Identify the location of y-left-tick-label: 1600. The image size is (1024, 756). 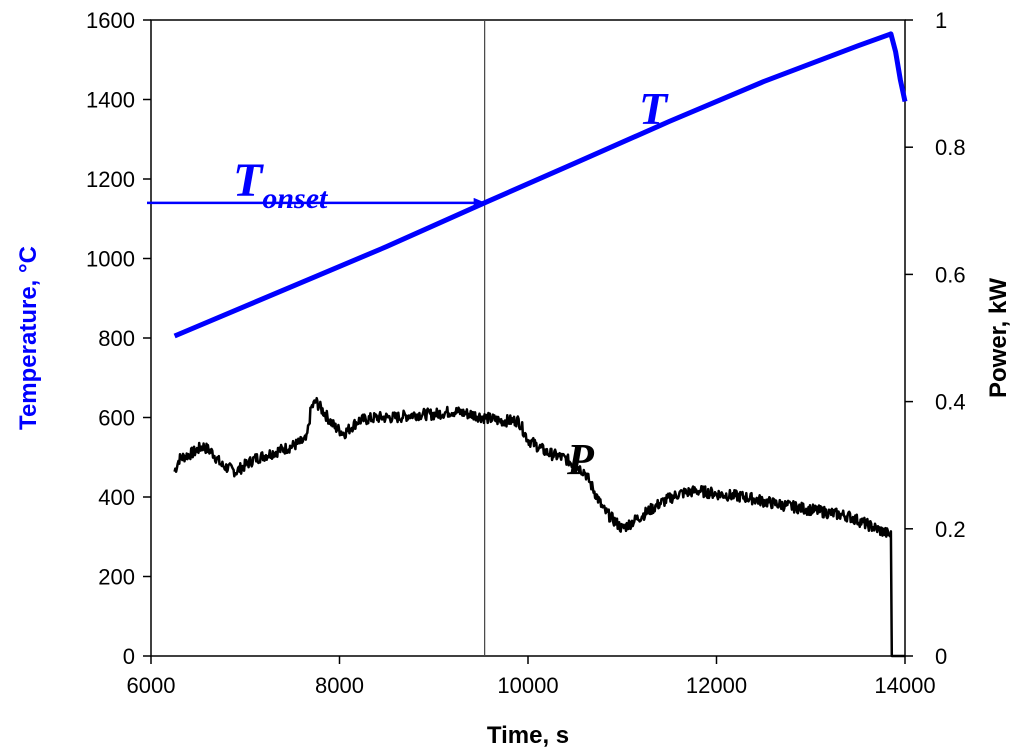
(110, 20).